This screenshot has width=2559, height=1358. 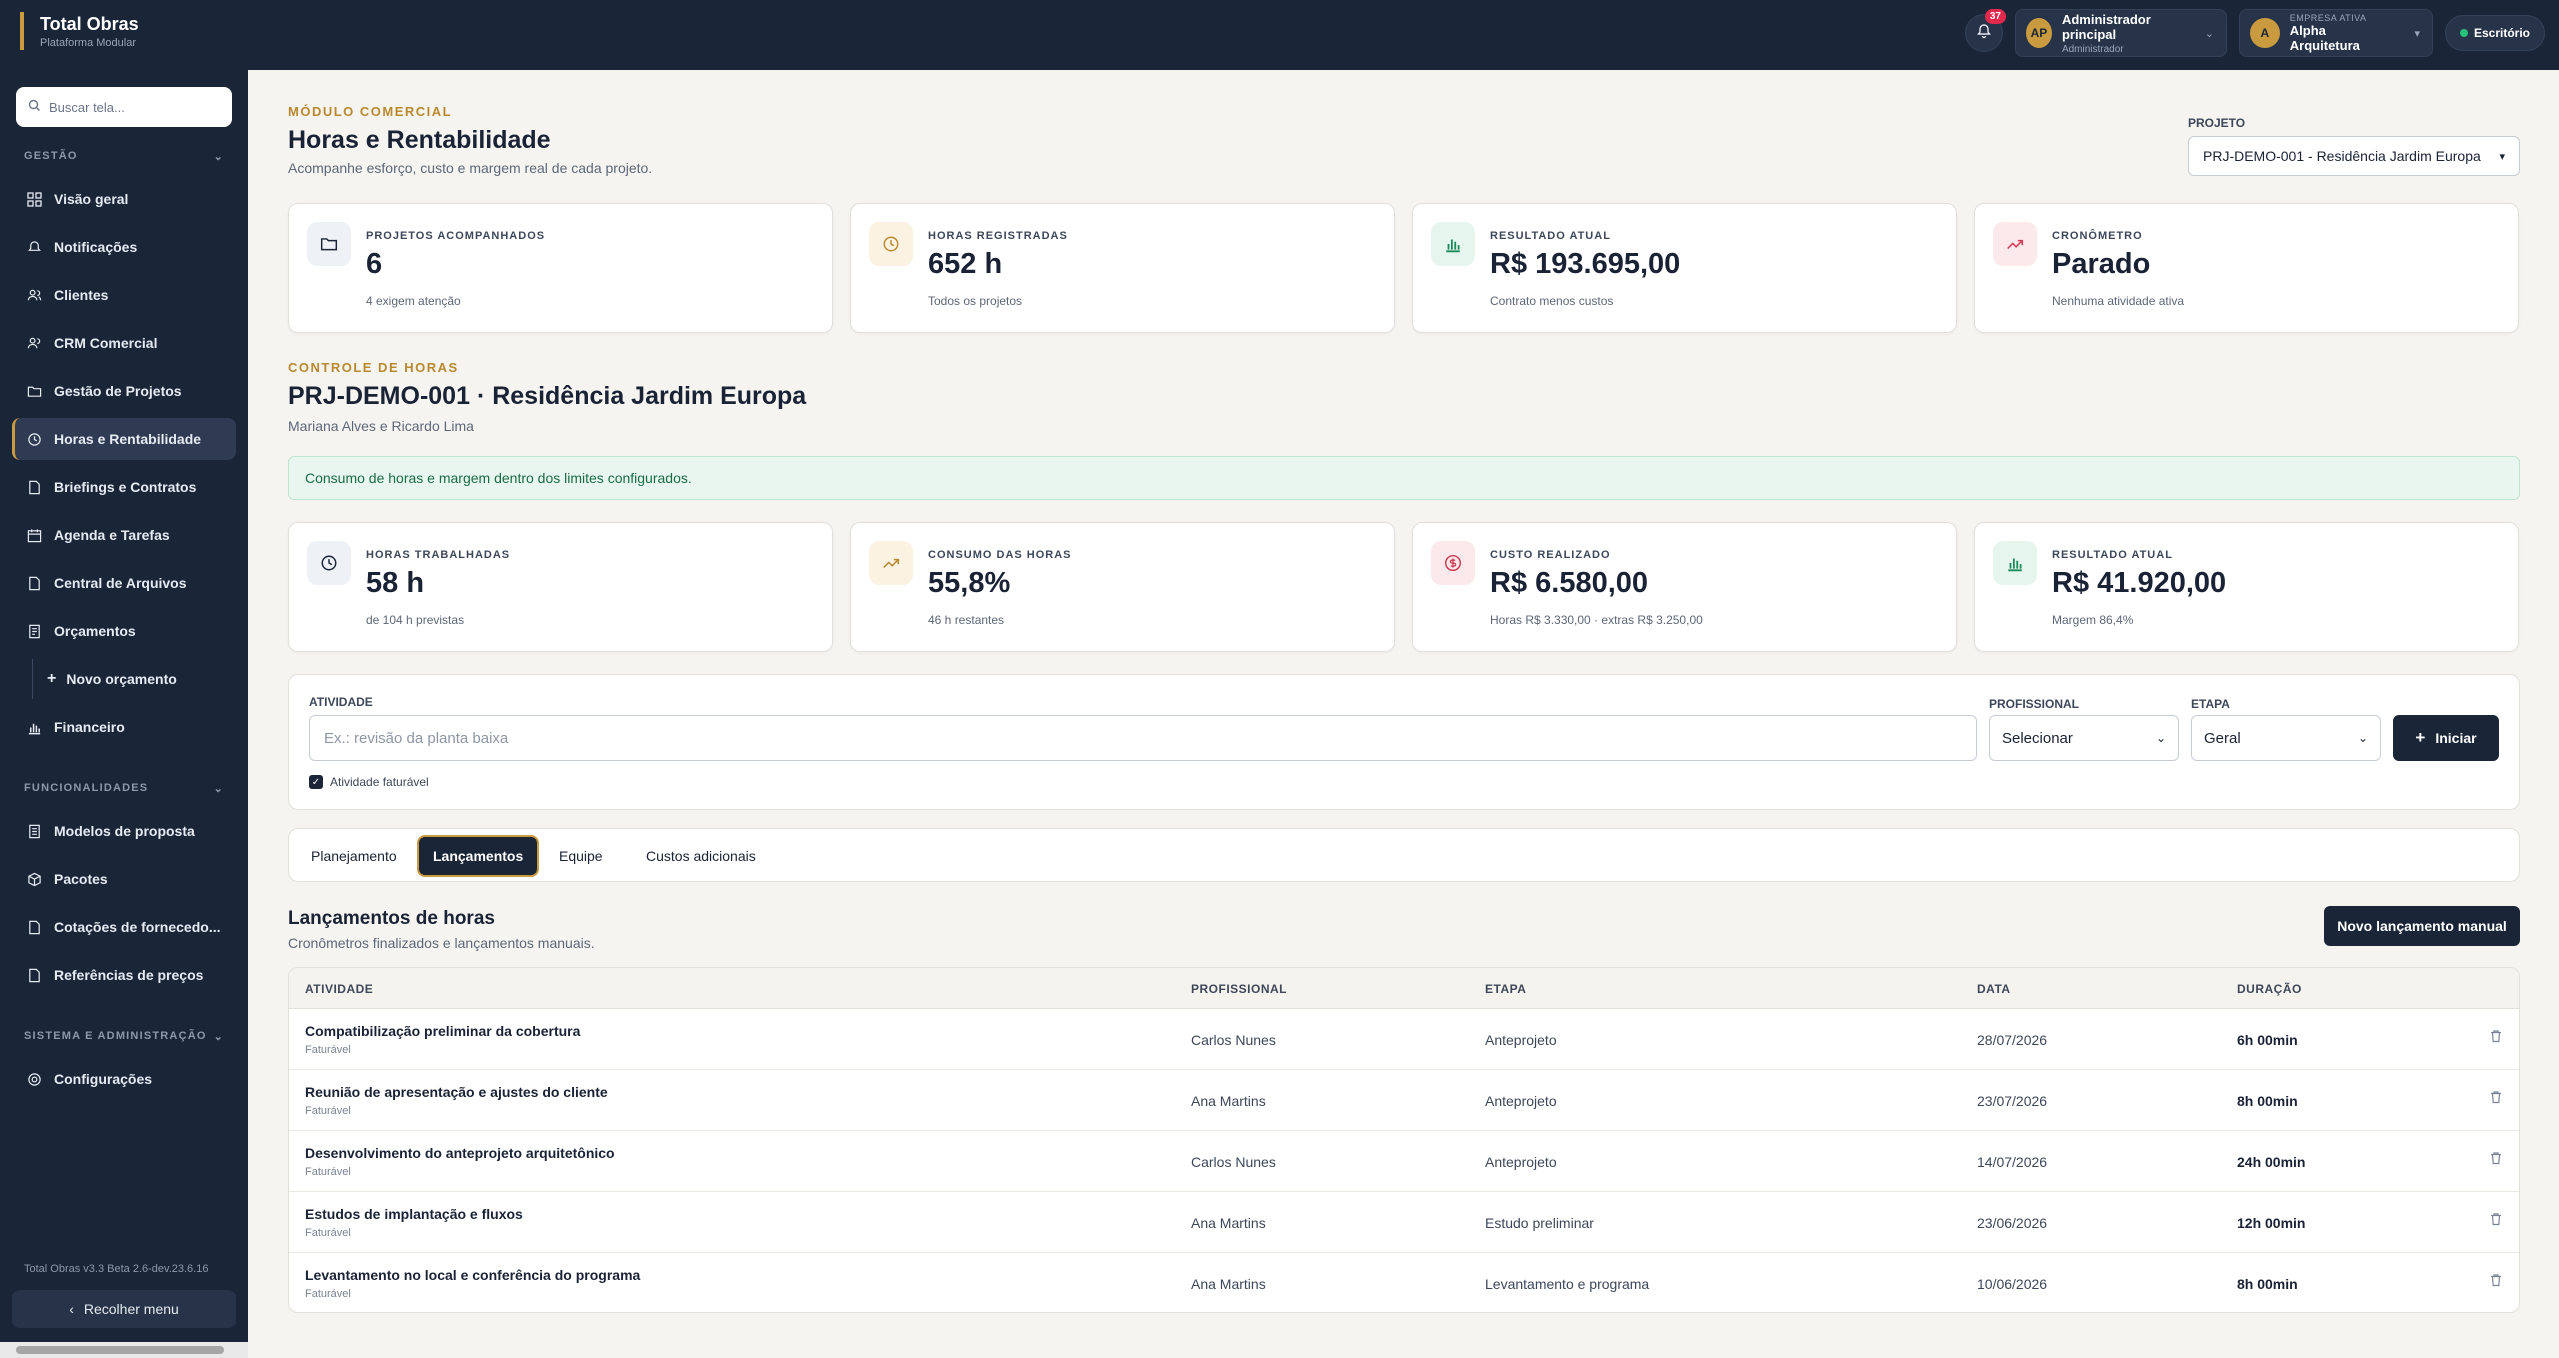 What do you see at coordinates (34, 391) in the screenshot?
I see `folder-icon` at bounding box center [34, 391].